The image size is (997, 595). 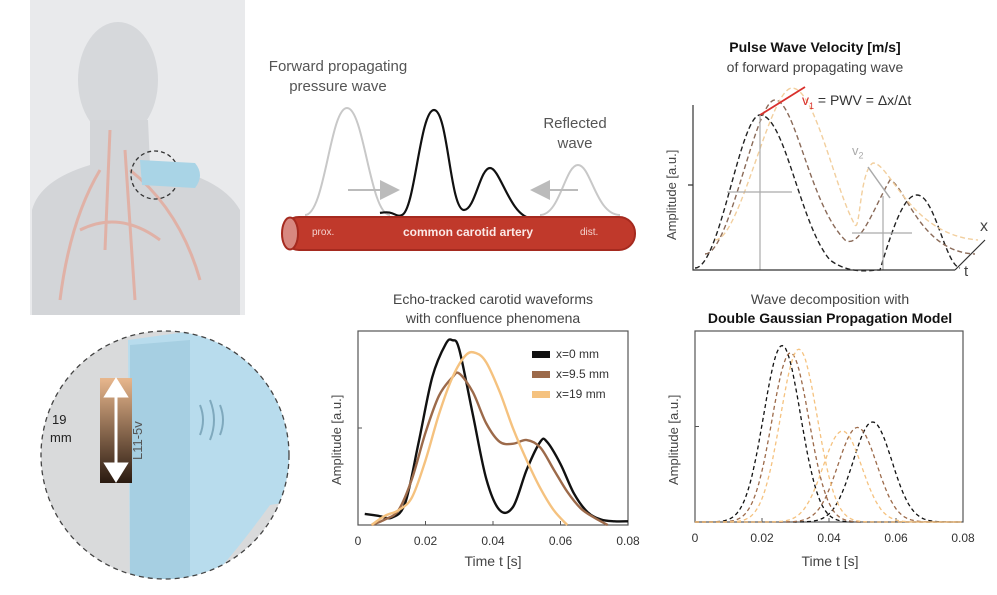 I want to click on echo-title-2: with confluence phenomena, so click(x=493, y=318).